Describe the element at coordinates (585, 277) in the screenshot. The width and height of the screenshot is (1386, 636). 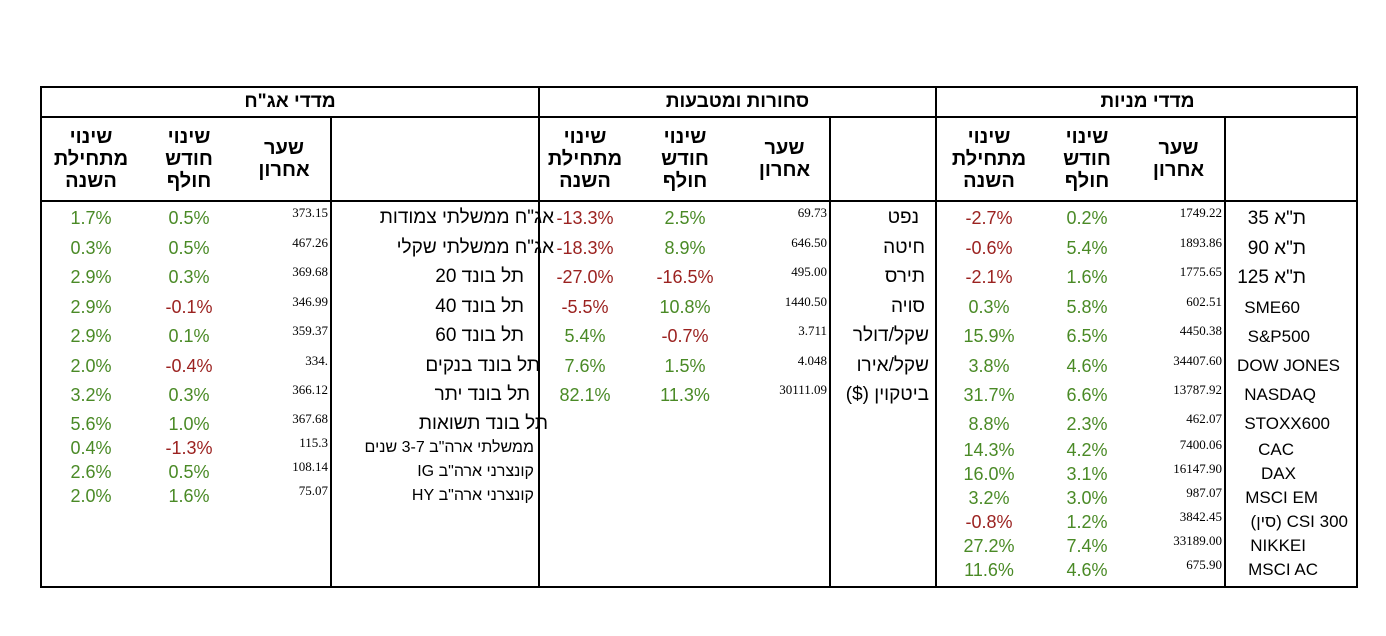
I see `row-ytd: -27.0%` at that location.